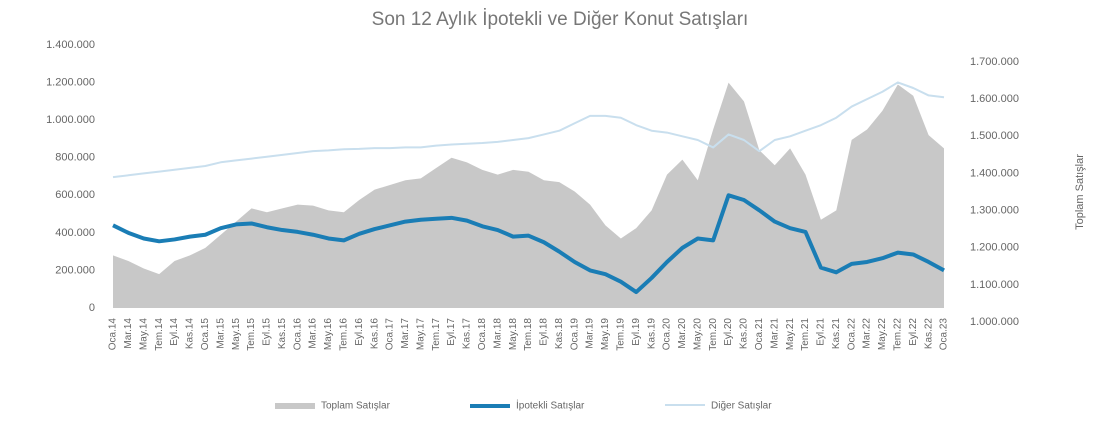 The image size is (1093, 425). I want to click on x-tick-label: Oca.18, so click(482, 334).